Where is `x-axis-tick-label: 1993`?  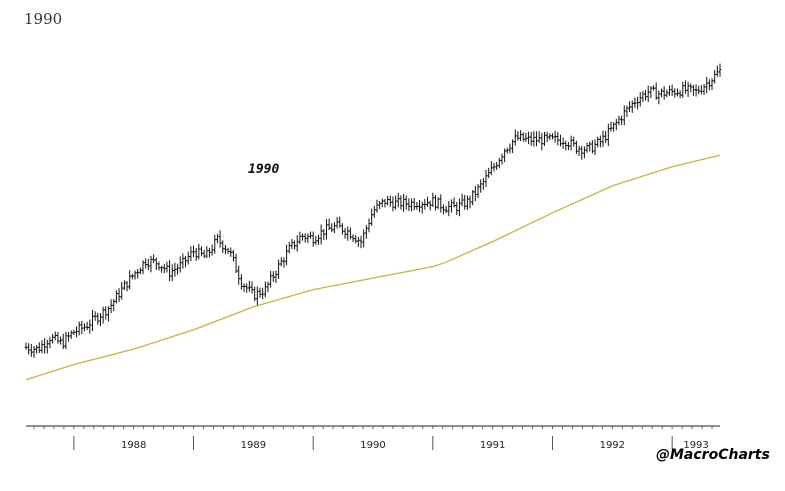
x-axis-tick-label: 1993 is located at coordinates (695, 445).